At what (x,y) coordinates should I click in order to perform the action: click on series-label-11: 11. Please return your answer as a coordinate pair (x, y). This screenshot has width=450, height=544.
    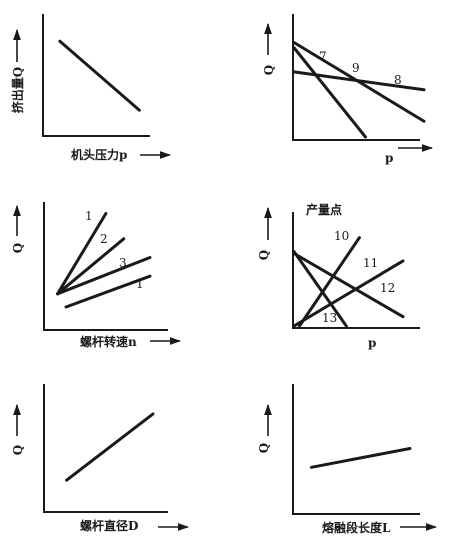
    Looking at the image, I should click on (370, 263).